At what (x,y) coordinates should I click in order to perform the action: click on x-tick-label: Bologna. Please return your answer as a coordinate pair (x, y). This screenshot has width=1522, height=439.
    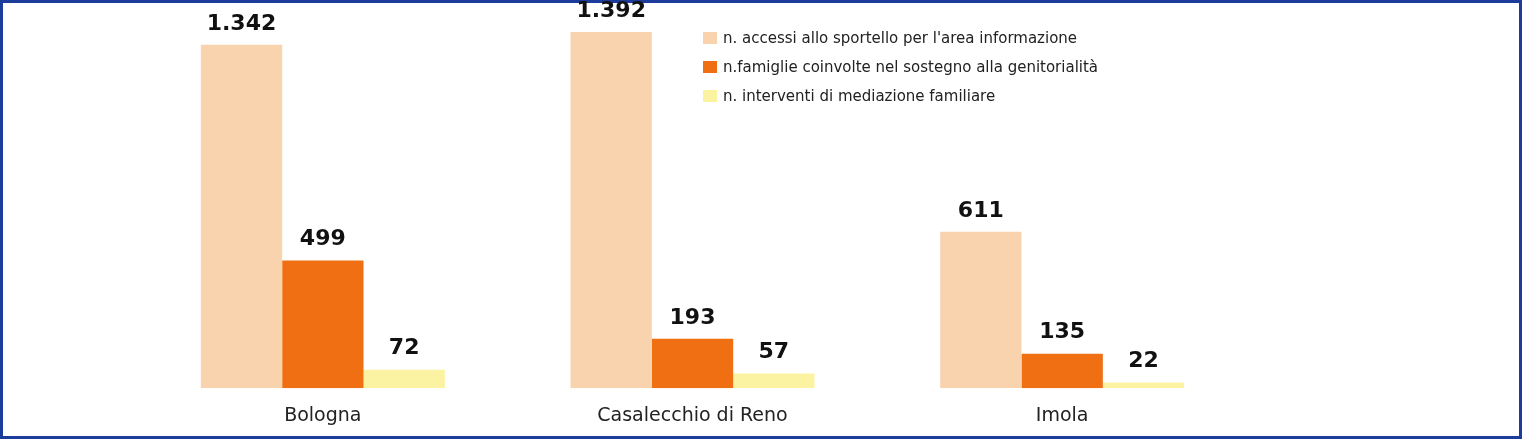
    Looking at the image, I should click on (323, 413).